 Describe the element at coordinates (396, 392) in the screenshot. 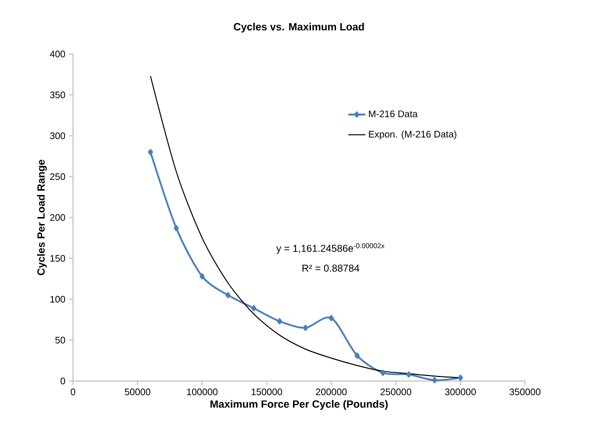

I see `x-tick-label: 250000` at that location.